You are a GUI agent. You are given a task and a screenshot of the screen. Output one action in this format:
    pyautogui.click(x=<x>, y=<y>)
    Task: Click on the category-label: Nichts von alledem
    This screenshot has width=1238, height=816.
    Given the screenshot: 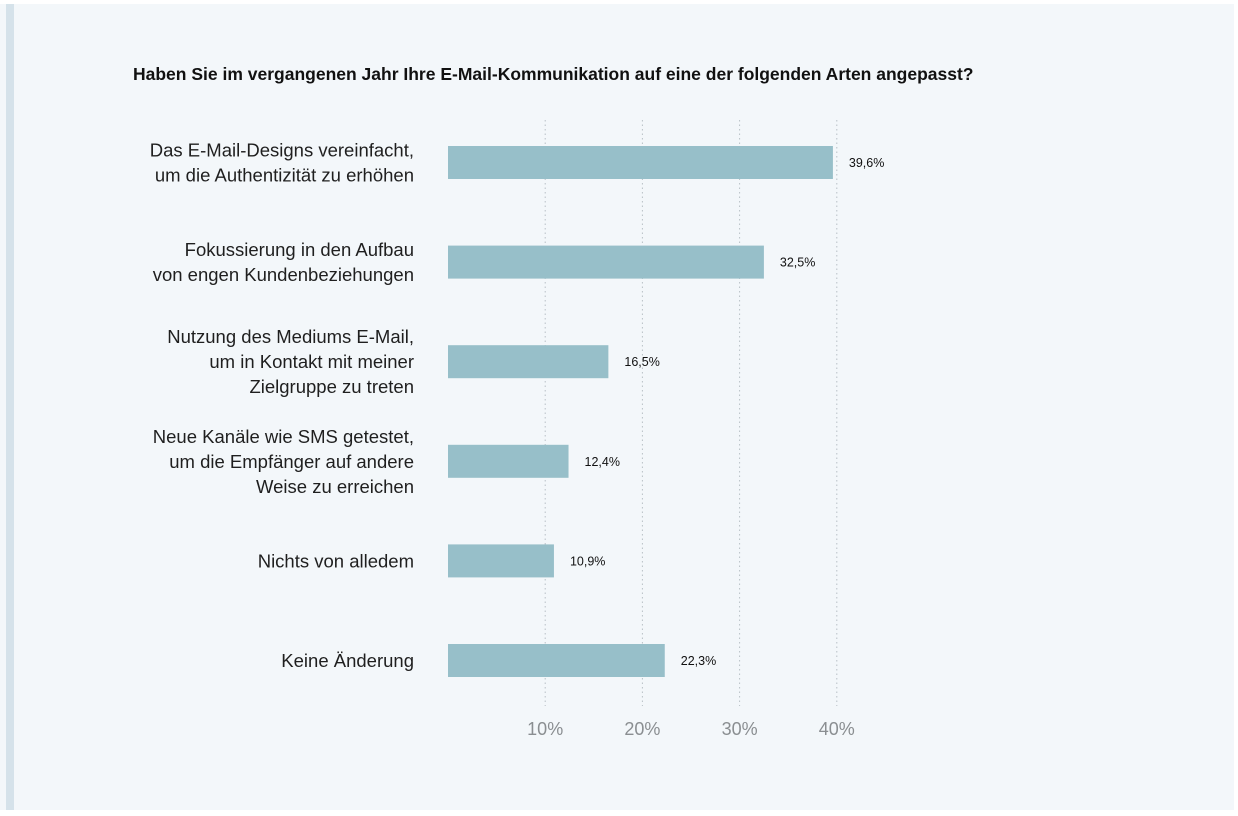 What is the action you would take?
    pyautogui.click(x=336, y=560)
    